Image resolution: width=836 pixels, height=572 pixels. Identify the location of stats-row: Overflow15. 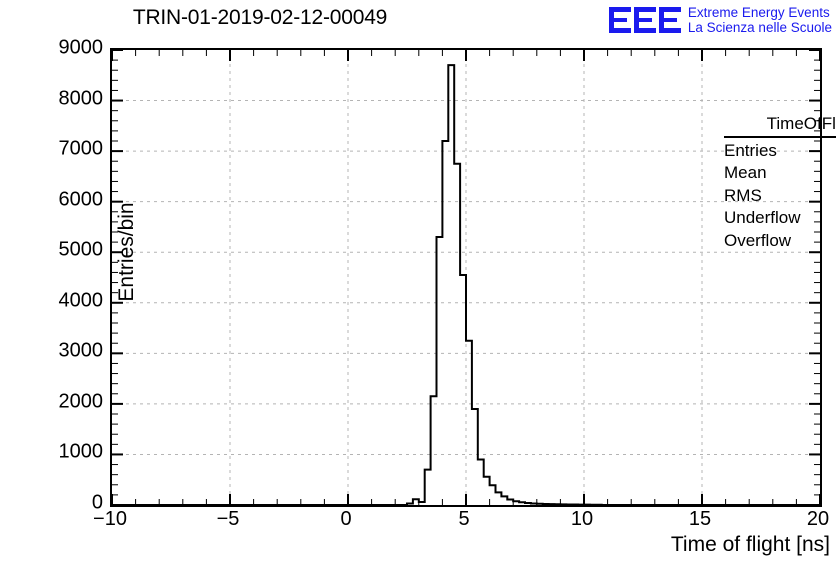
(780, 241).